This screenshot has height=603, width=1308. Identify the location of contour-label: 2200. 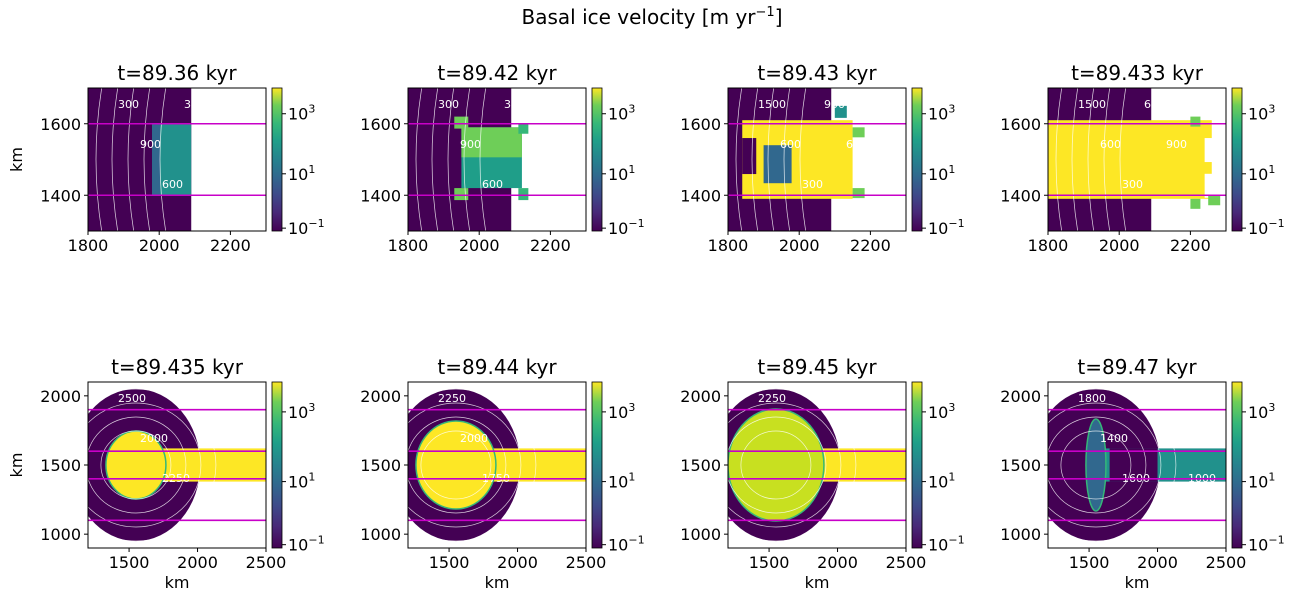
(1158, 398).